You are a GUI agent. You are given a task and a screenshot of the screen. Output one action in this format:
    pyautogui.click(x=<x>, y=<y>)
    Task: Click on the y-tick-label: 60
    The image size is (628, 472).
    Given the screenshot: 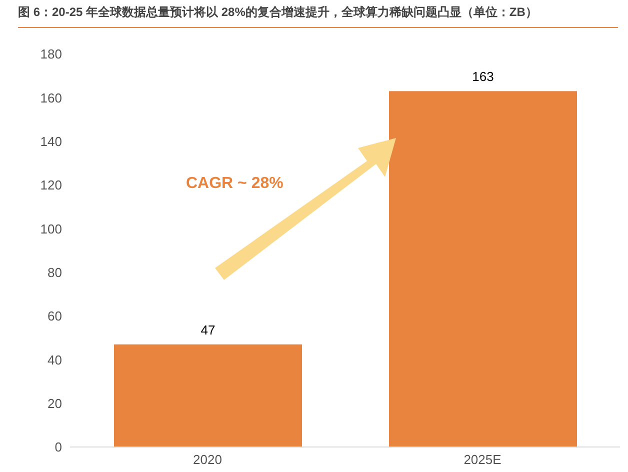 What is the action you would take?
    pyautogui.click(x=55, y=316)
    